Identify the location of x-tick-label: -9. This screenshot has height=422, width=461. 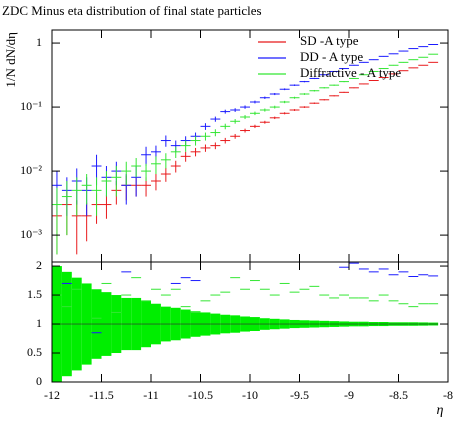
(349, 395).